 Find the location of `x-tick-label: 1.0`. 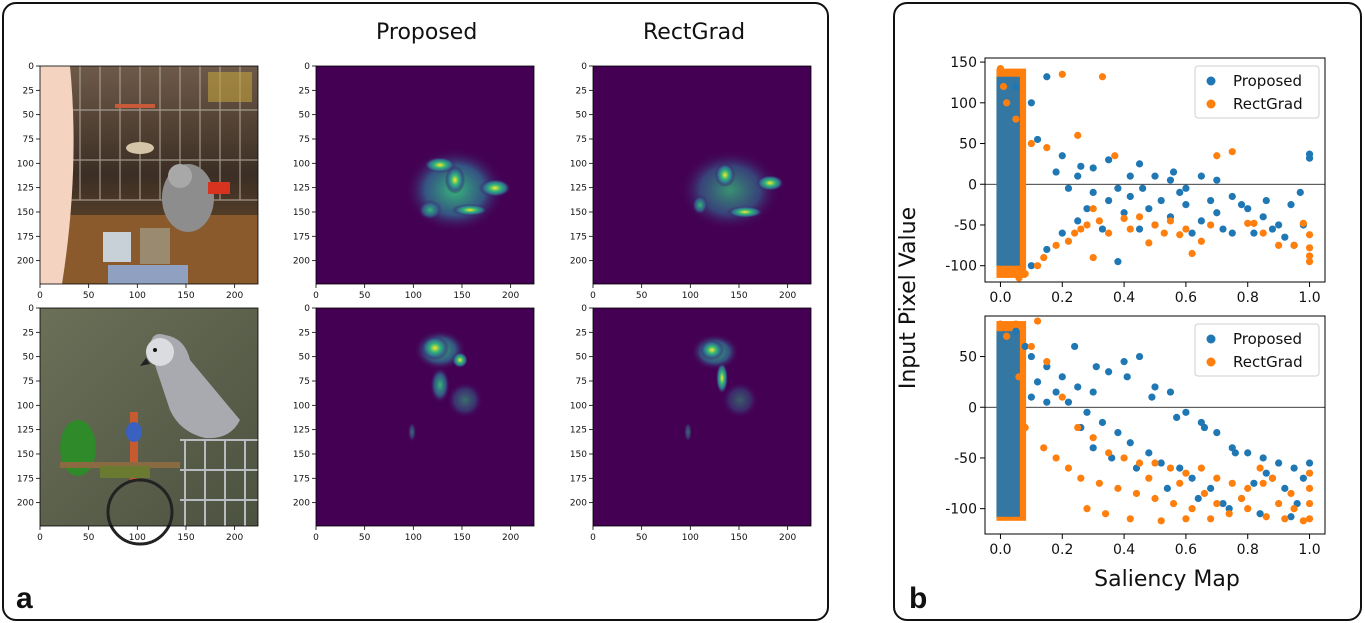

x-tick-label: 1.0 is located at coordinates (1309, 550).